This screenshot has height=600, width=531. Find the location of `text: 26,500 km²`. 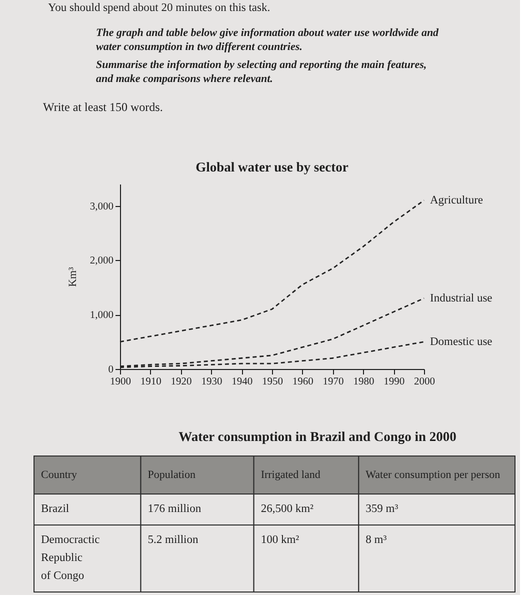

text: 26,500 km² is located at coordinates (287, 509).